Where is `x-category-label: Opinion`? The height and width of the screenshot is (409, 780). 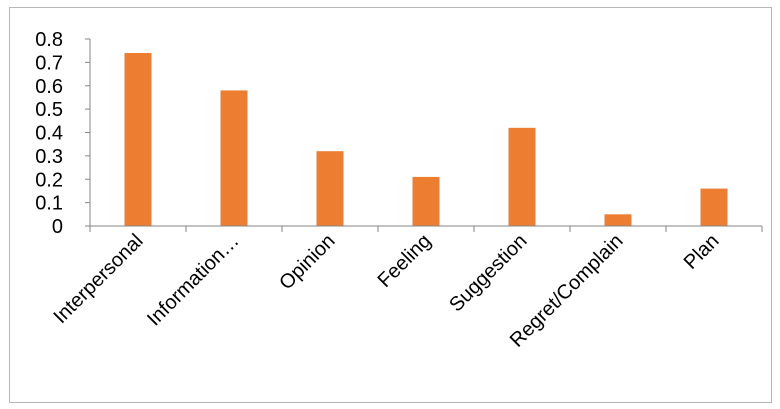
x-category-label: Opinion is located at coordinates (307, 262).